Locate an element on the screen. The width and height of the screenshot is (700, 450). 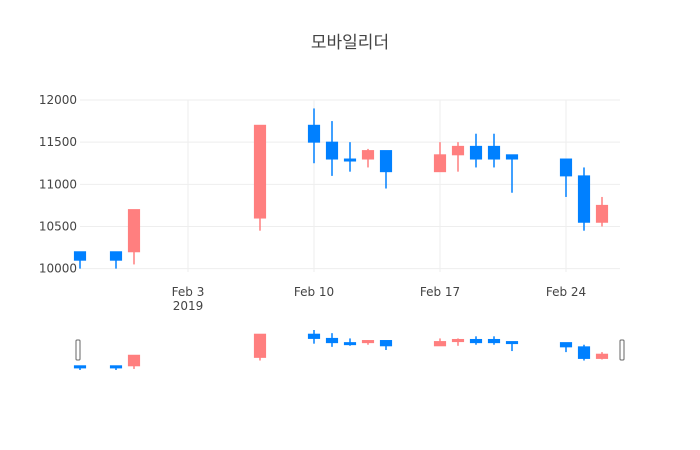
y-tick-label: 11500 is located at coordinates (58, 142).